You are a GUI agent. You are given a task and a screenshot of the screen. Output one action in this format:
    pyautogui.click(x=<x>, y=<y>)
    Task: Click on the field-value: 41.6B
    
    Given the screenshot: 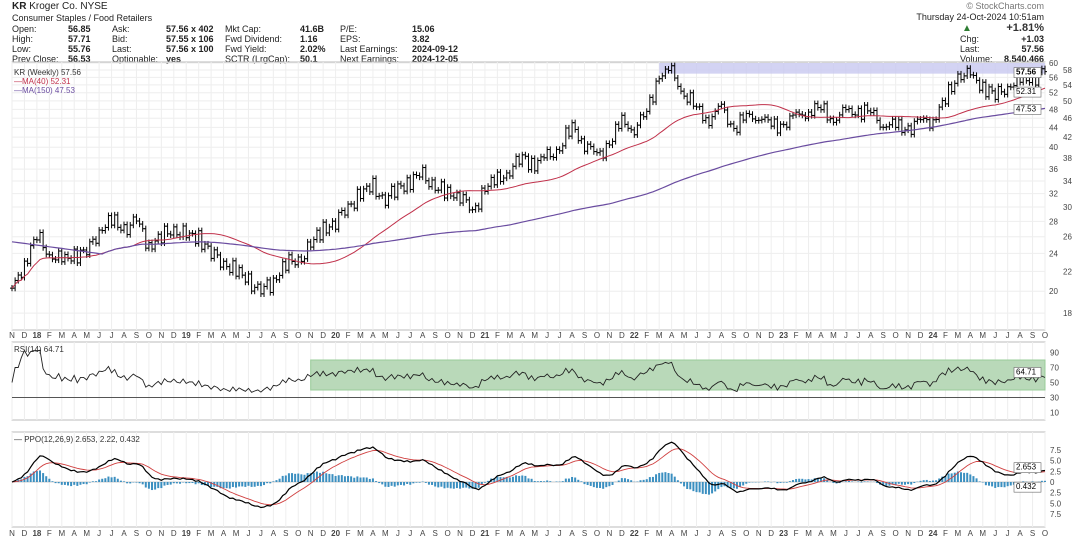 What is the action you would take?
    pyautogui.click(x=312, y=29)
    